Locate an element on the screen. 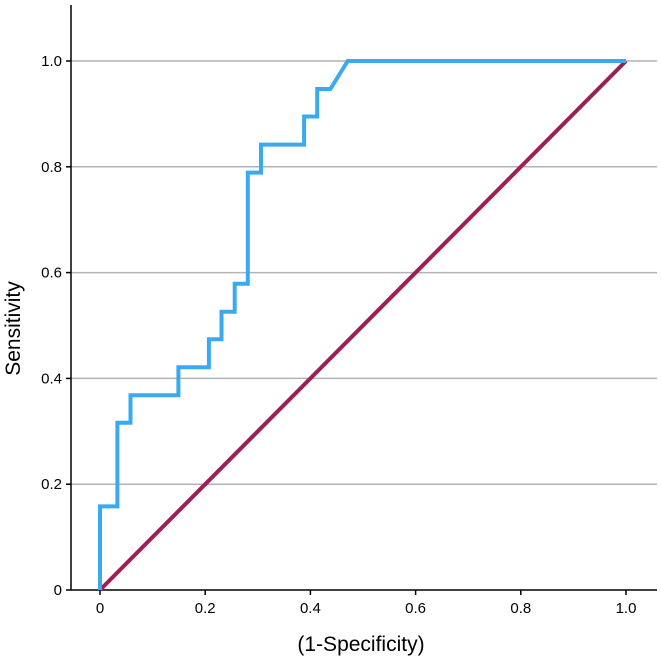  y-axis-title: Sensitivity is located at coordinates (13, 328).